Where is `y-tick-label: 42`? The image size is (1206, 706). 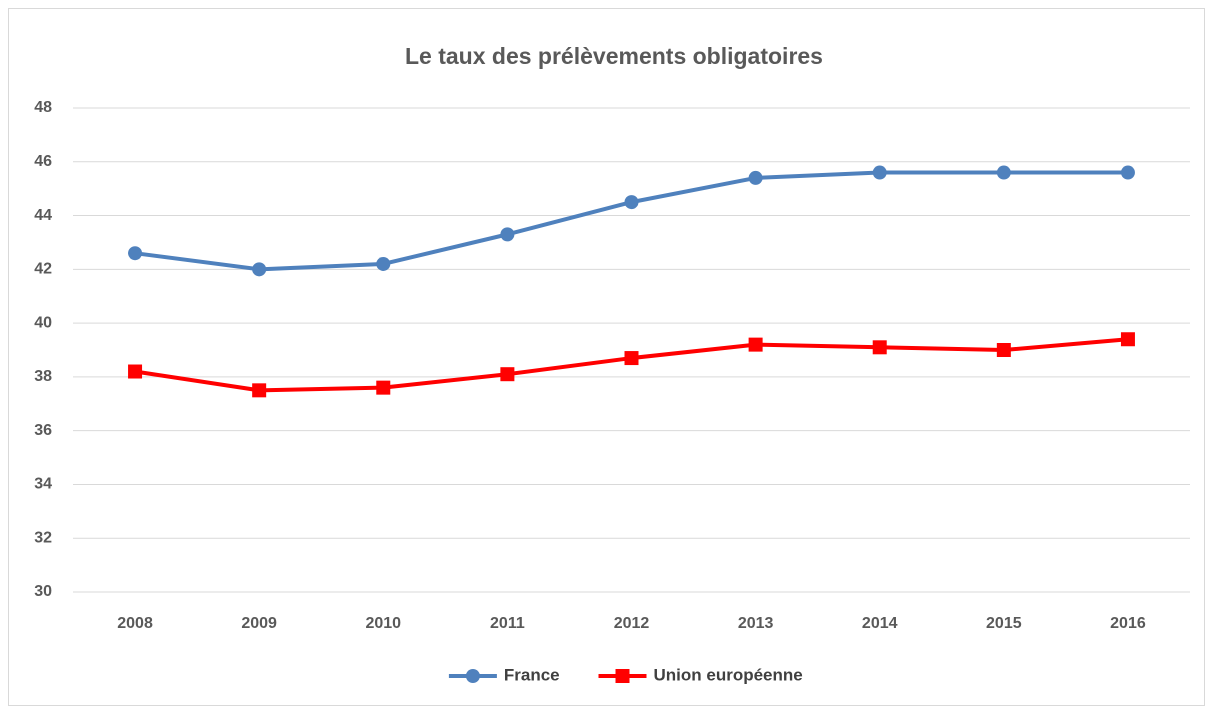
y-tick-label: 42 is located at coordinates (43, 269).